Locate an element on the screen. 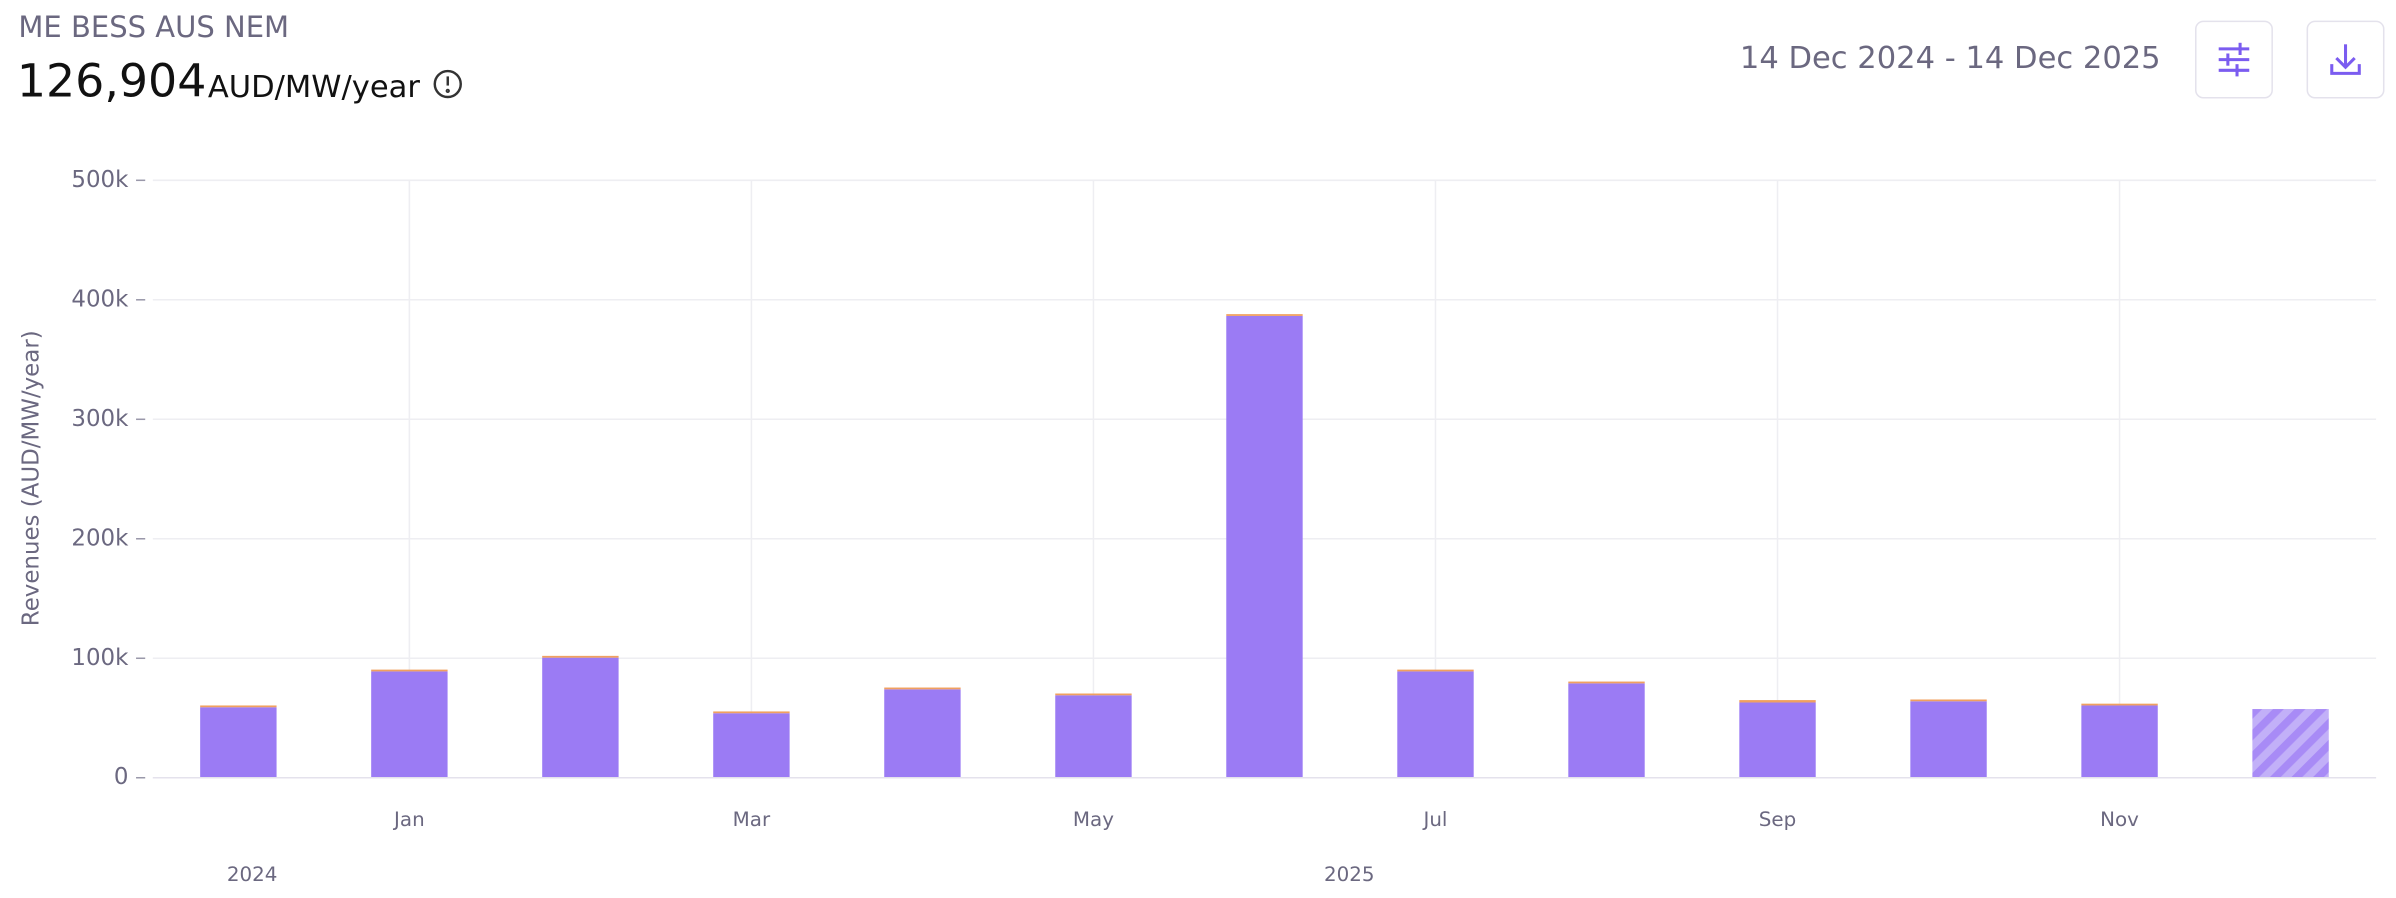 This screenshot has width=2396, height=898. x-tick-label: May is located at coordinates (1093, 819).